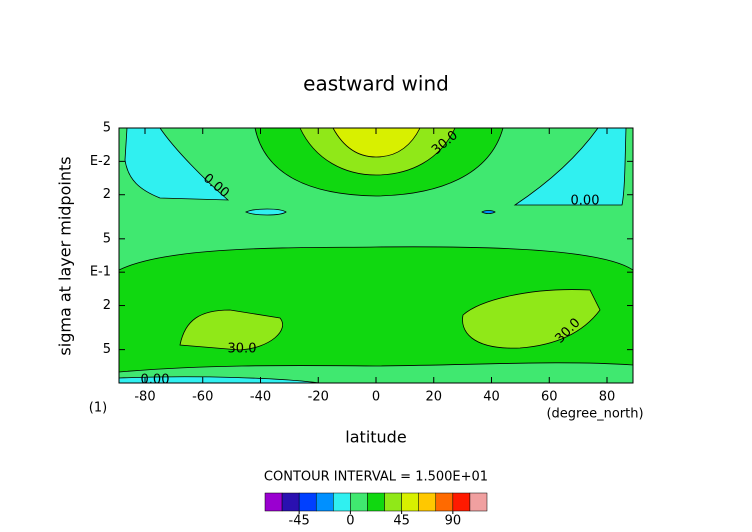 This screenshot has width=752, height=532. Describe the element at coordinates (98, 408) in the screenshot. I see `corner-label: (1)` at that location.